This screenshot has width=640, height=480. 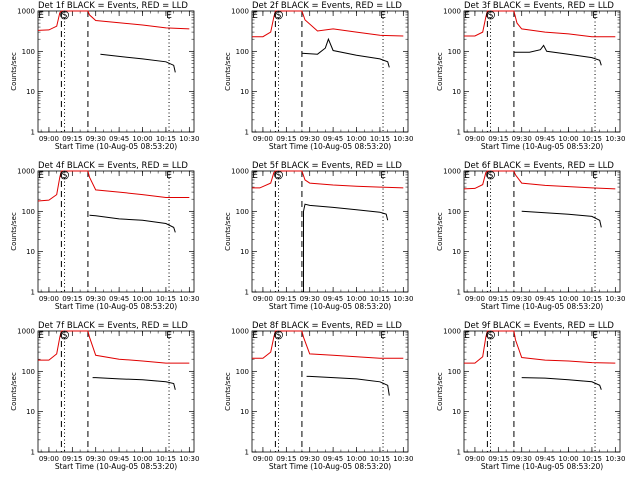 What do you see at coordinates (539, 6) in the screenshot?
I see `panel-title: Det 3f BLACK = Events, RED = LLD` at bounding box center [539, 6].